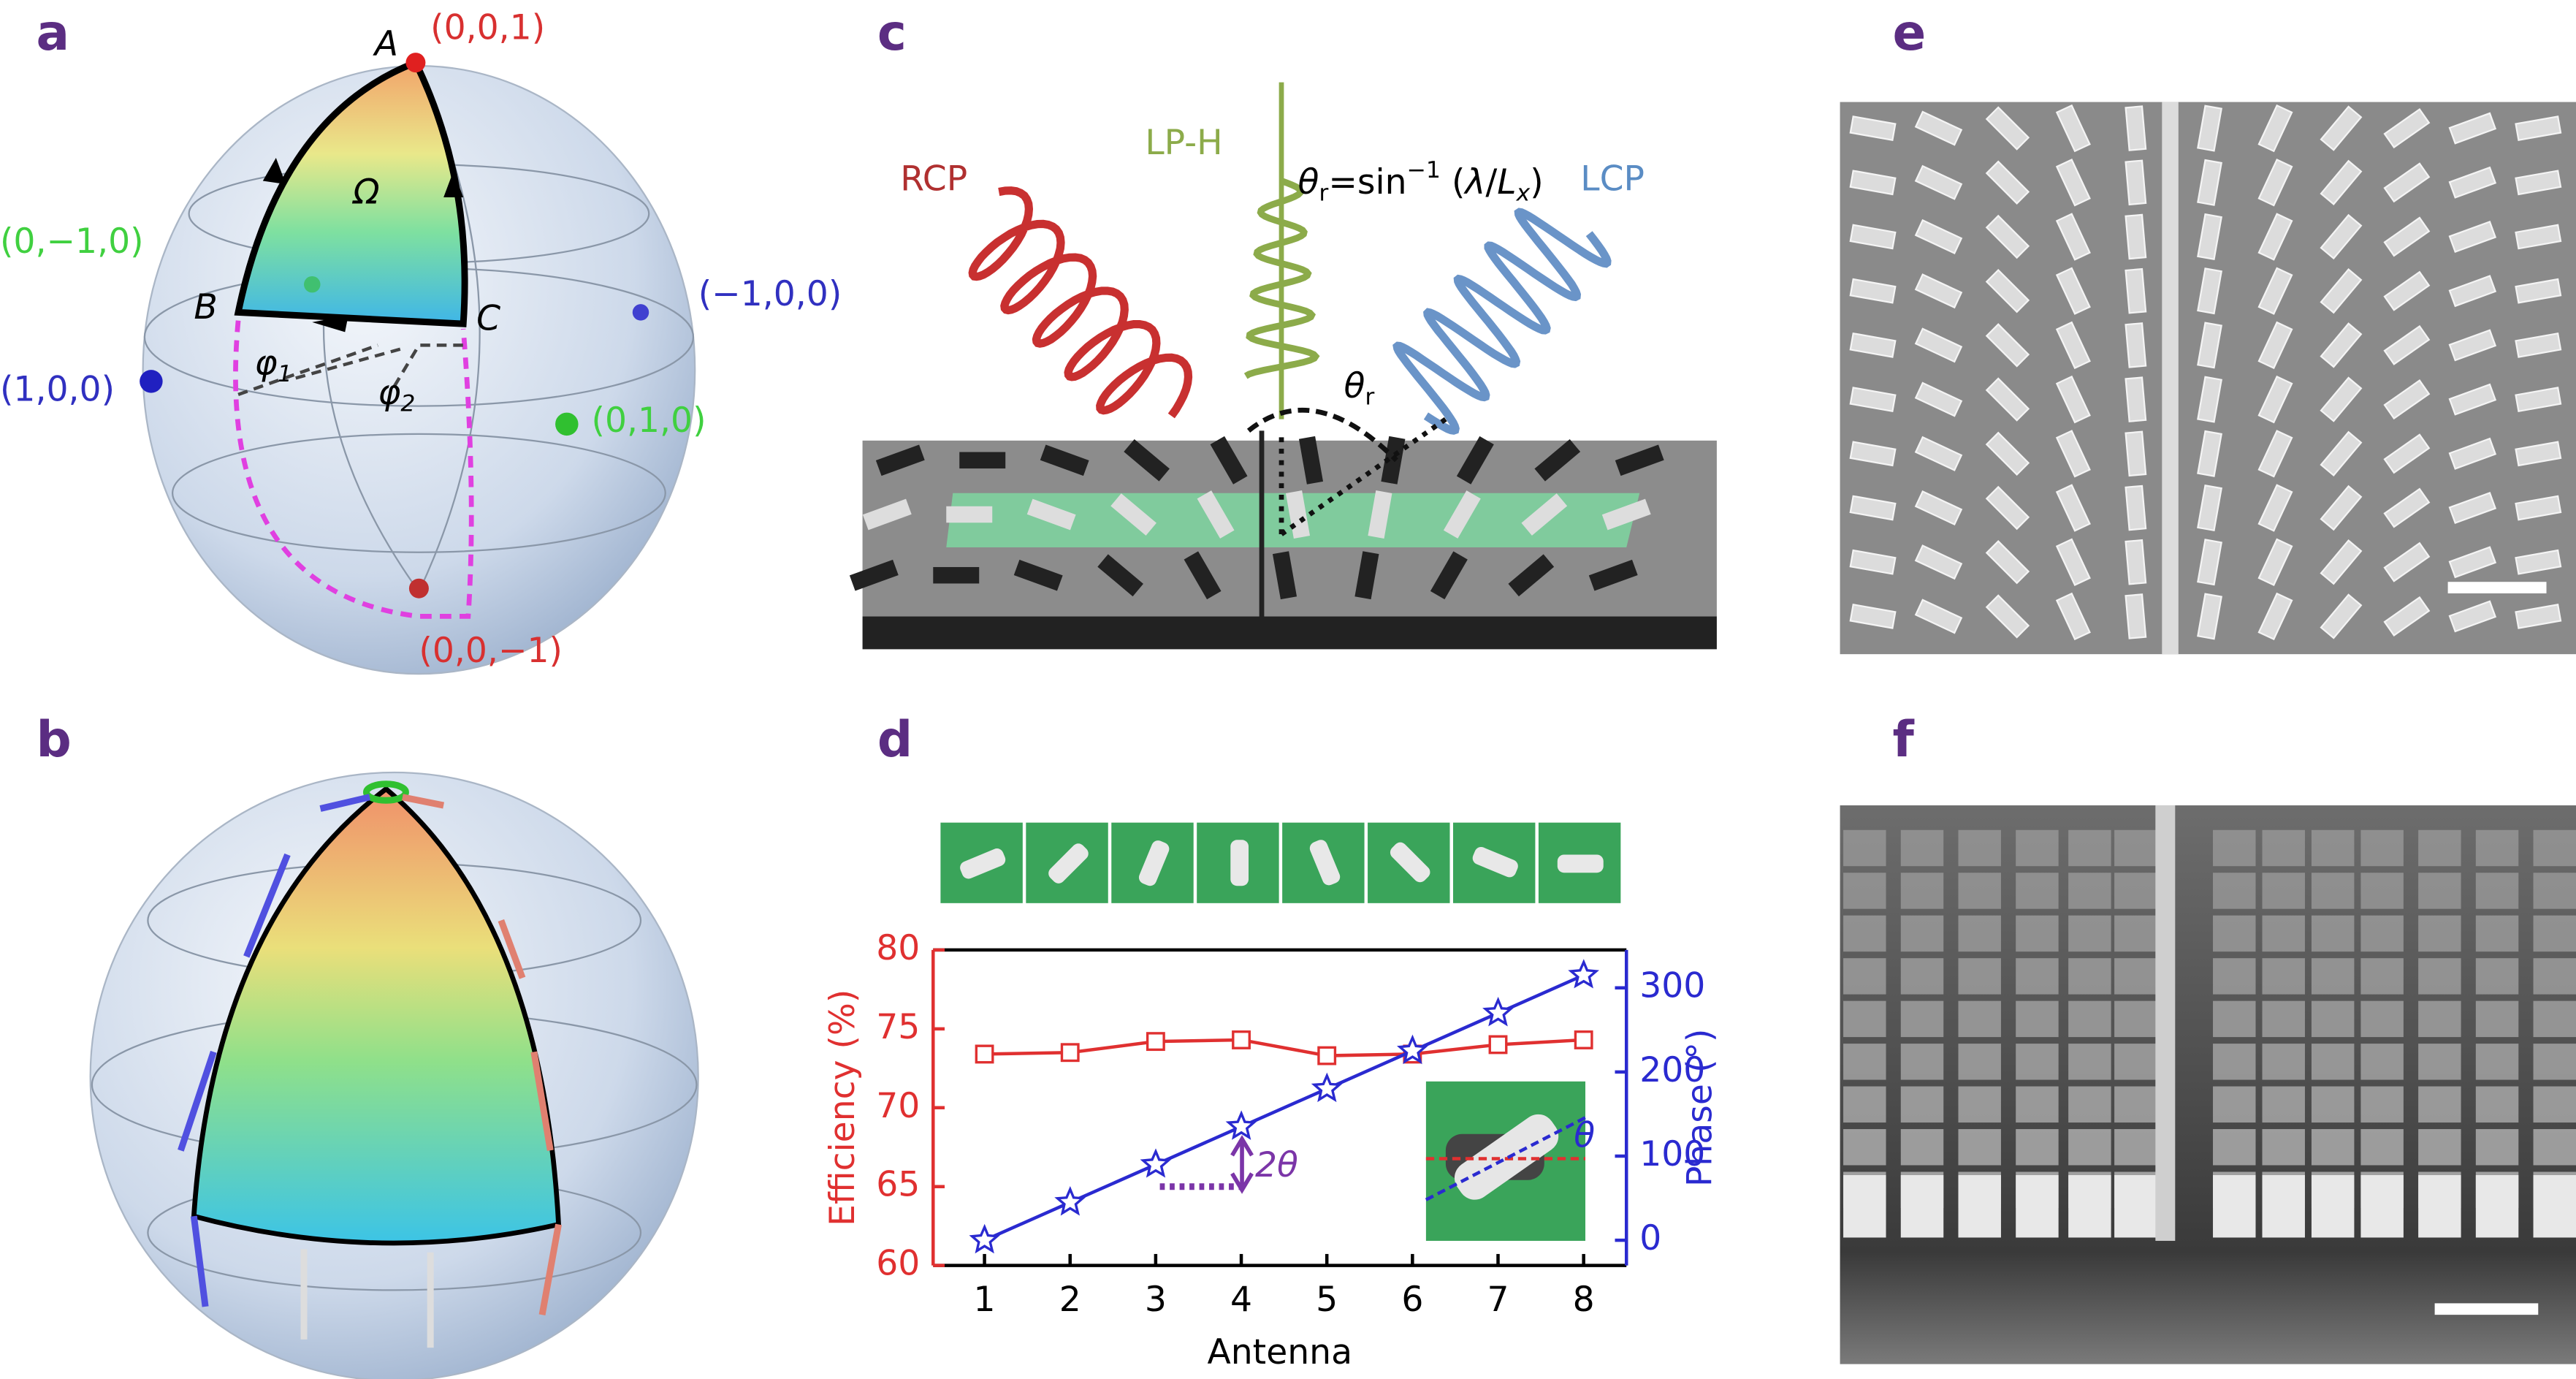 This screenshot has width=2576, height=1379. What do you see at coordinates (2497, 587) in the screenshot?
I see `scale-bar` at bounding box center [2497, 587].